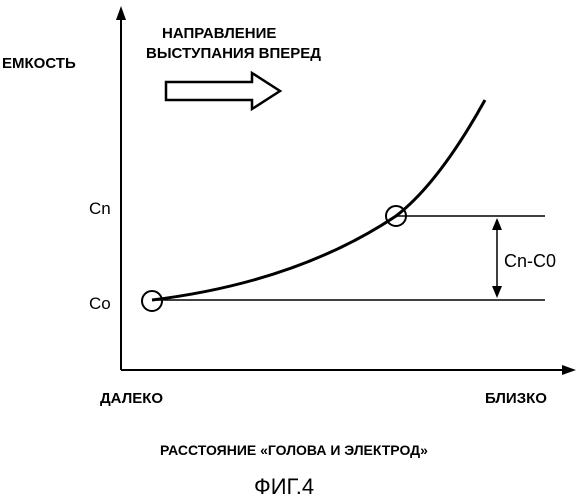  I want to click on x-left-label: ДАЛЕКО, so click(131, 398).